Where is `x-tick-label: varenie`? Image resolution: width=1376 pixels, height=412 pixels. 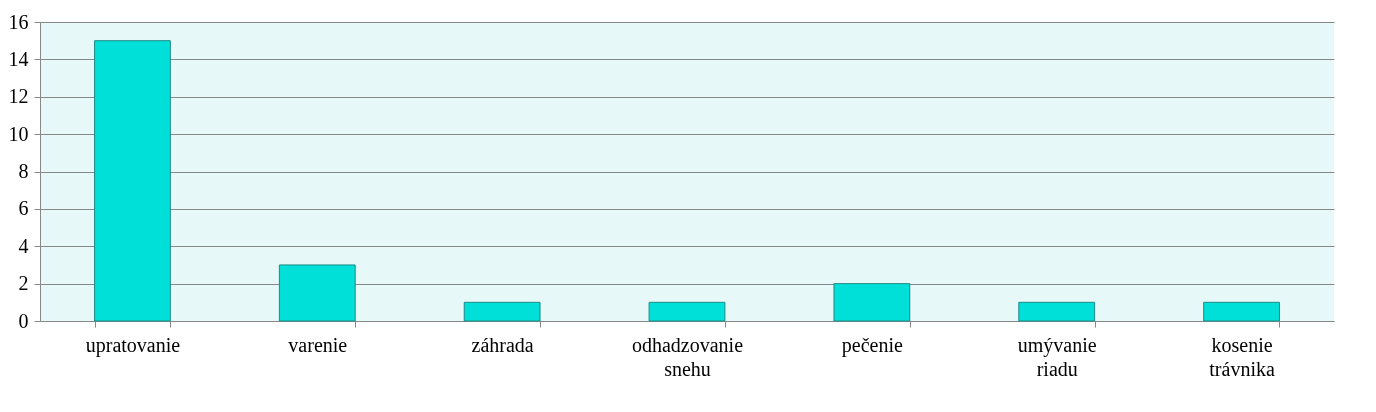
x-tick-label: varenie is located at coordinates (318, 344).